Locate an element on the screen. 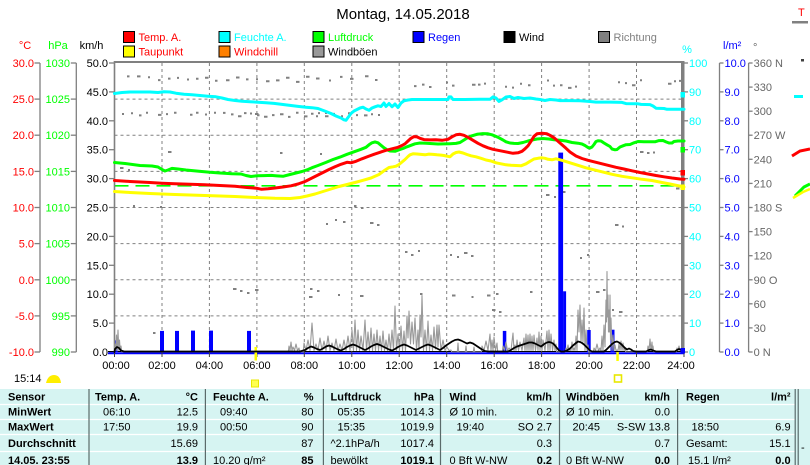 Image resolution: width=810 pixels, height=465 pixels. svg-text: 1015 is located at coordinates (58, 172).